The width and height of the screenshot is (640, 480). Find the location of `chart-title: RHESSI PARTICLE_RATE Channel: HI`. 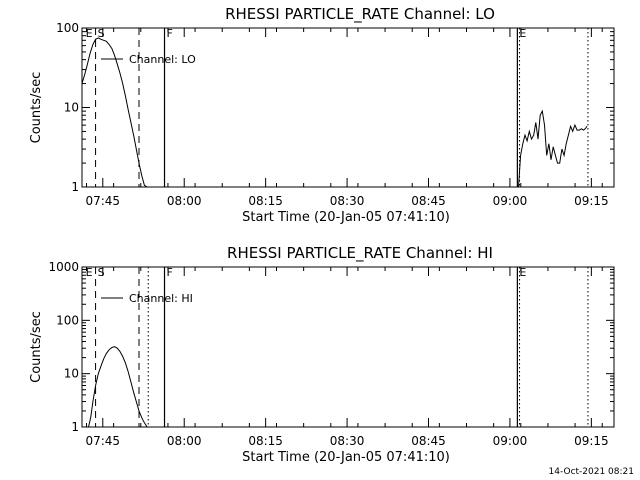

chart-title: RHESSI PARTICLE_RATE Channel: HI is located at coordinates (360, 253).